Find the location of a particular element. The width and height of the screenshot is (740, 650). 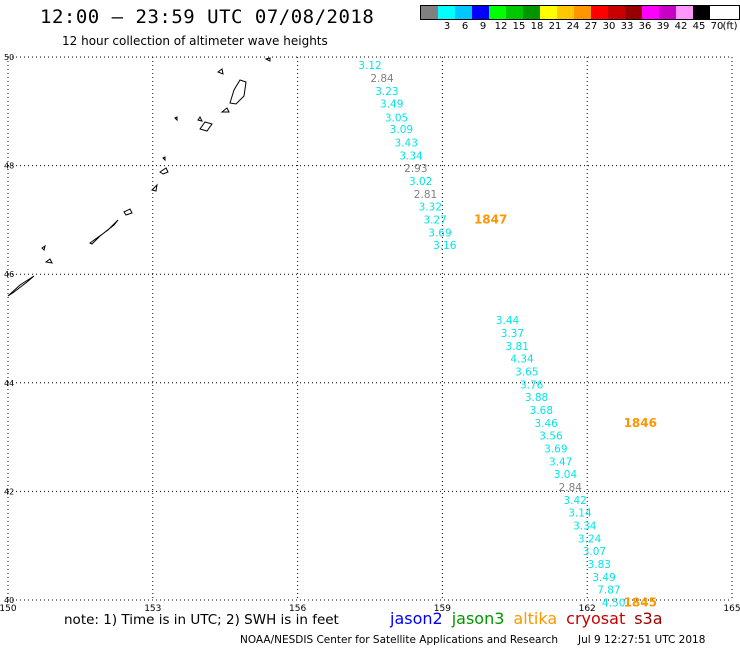

legend-label: 30 is located at coordinates (609, 26).